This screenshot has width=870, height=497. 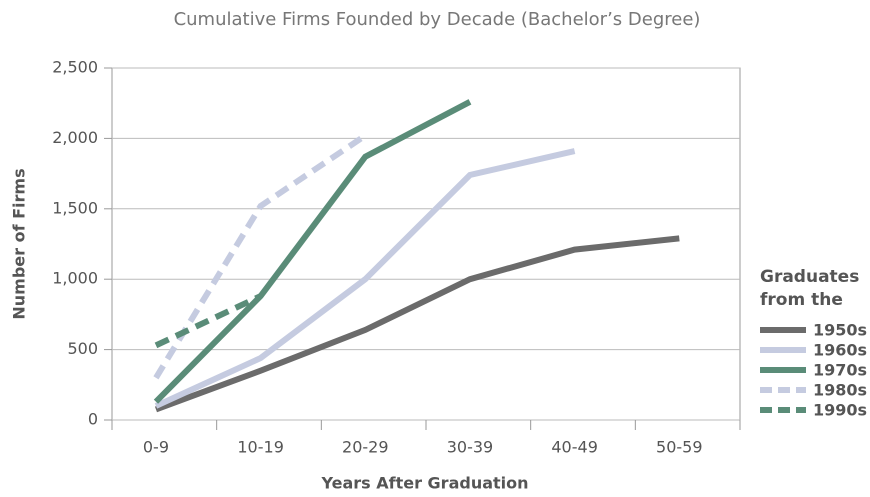 What do you see at coordinates (156, 447) in the screenshot?
I see `x-tick-label: 0-9` at bounding box center [156, 447].